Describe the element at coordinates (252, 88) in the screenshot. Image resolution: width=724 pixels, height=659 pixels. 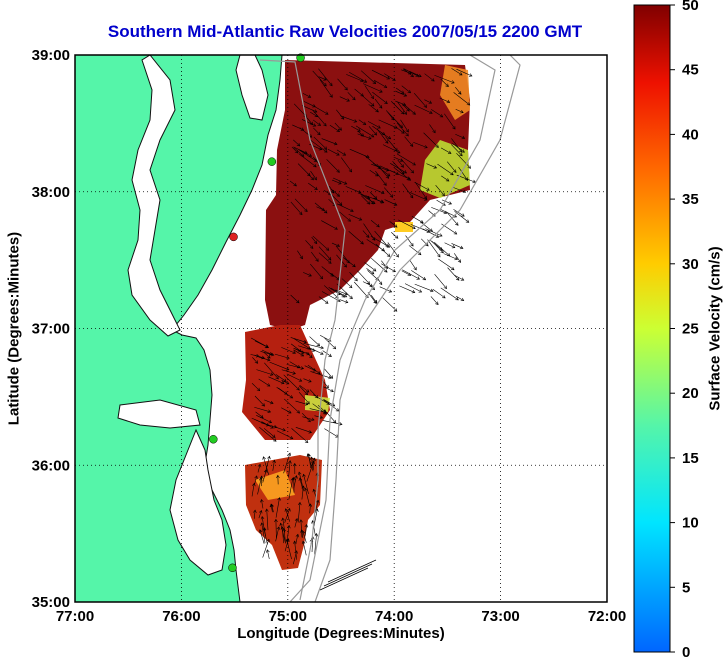
I see `delaware-bay` at that location.